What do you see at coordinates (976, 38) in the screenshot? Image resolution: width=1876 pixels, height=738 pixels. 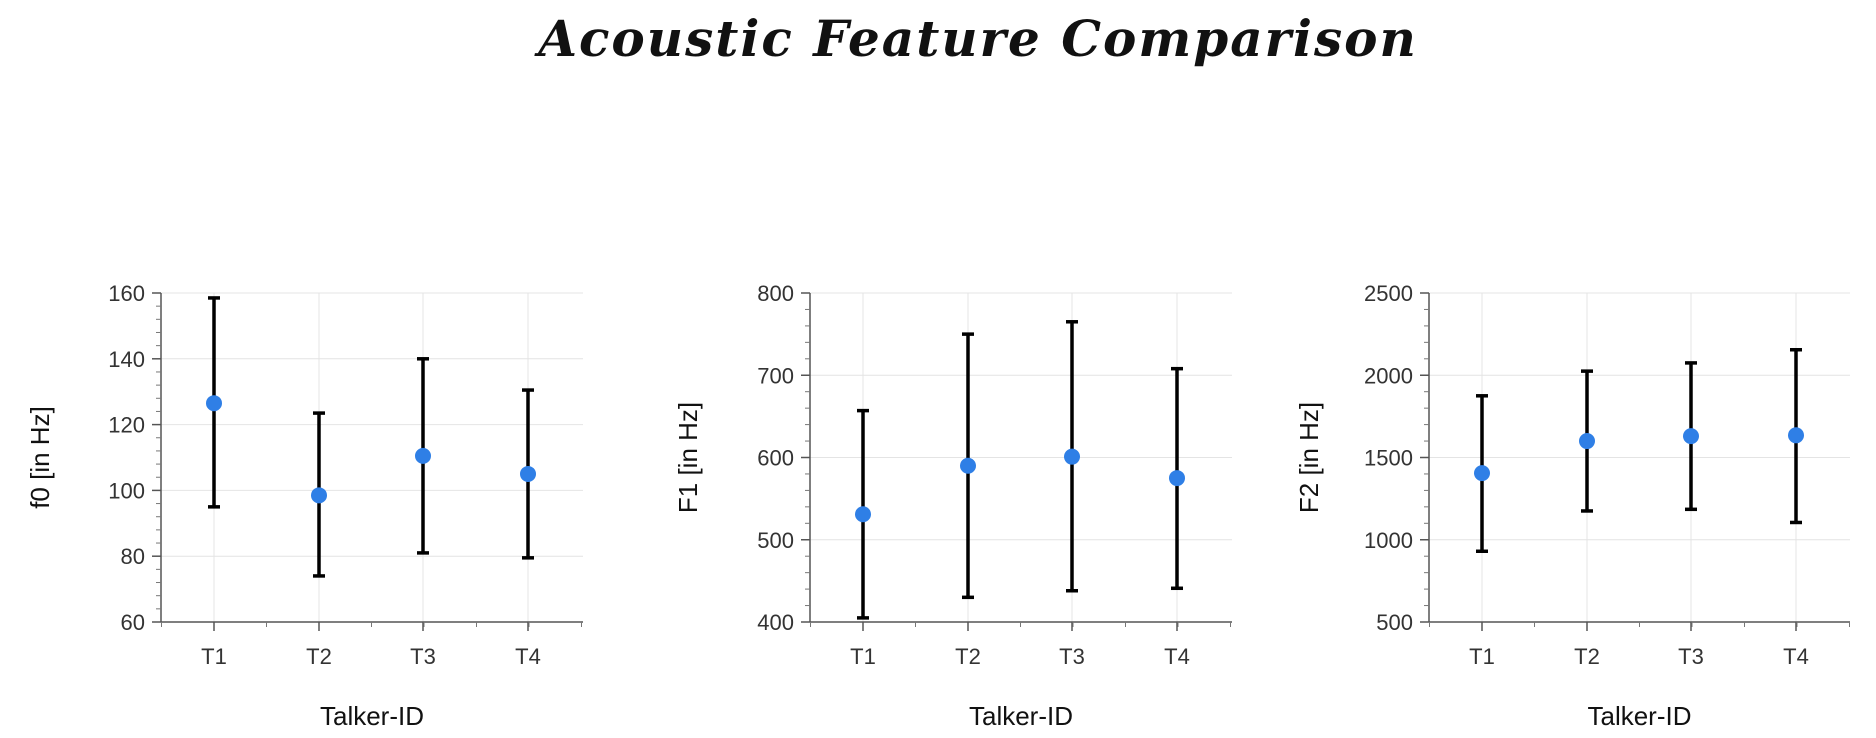 I see `figure-title: Acoustic Feature Comparison` at bounding box center [976, 38].